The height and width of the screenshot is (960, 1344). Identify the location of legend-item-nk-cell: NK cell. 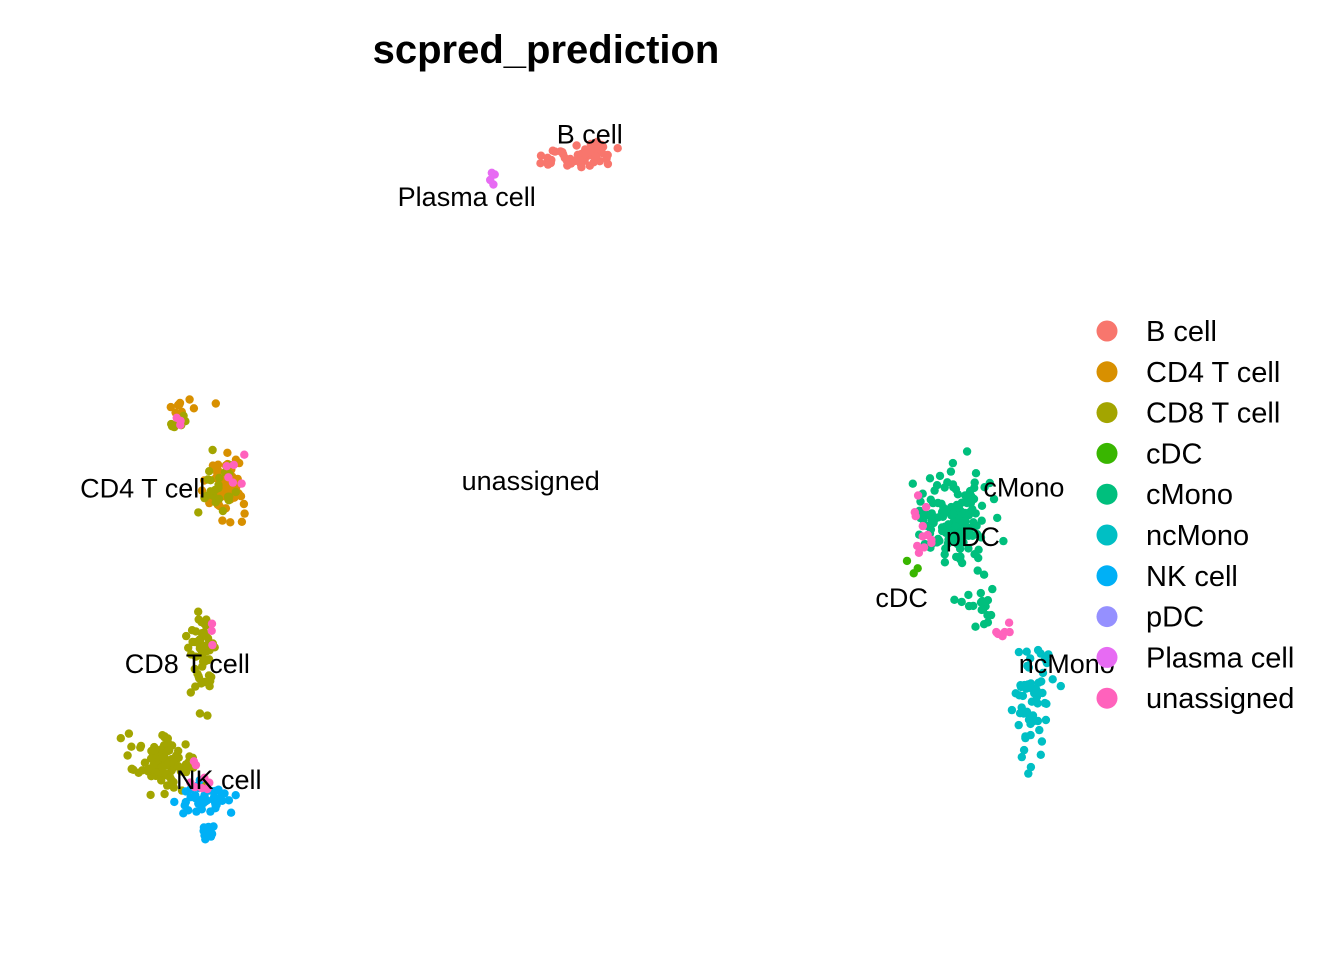
(1167, 577).